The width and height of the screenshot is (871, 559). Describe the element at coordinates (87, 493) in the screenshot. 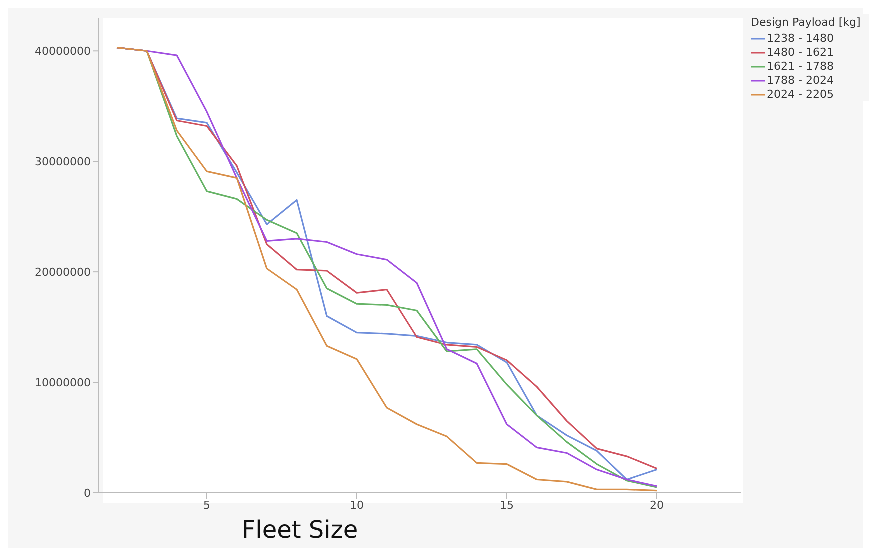

I see `y-tick-label: 0` at that location.